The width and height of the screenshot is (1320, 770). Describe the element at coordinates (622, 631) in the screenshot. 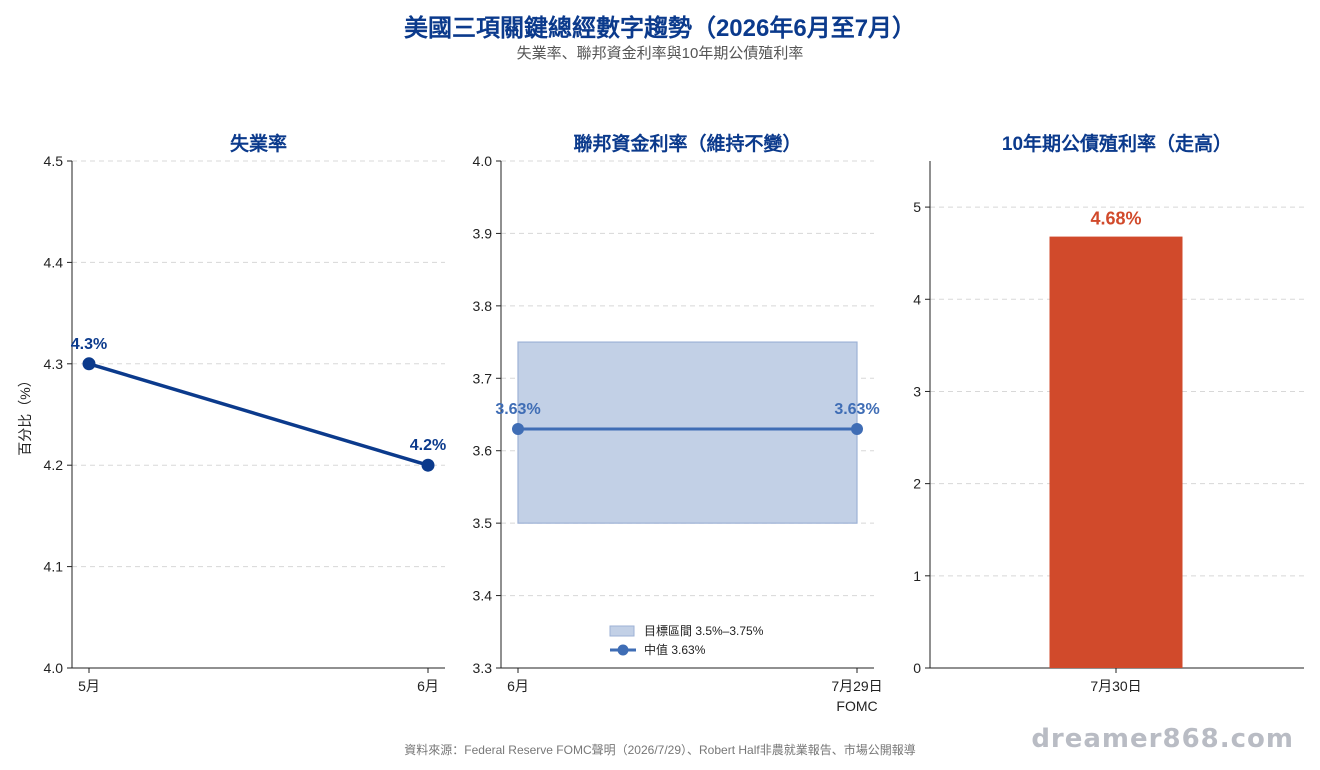

I see `legend-band-swatch` at that location.